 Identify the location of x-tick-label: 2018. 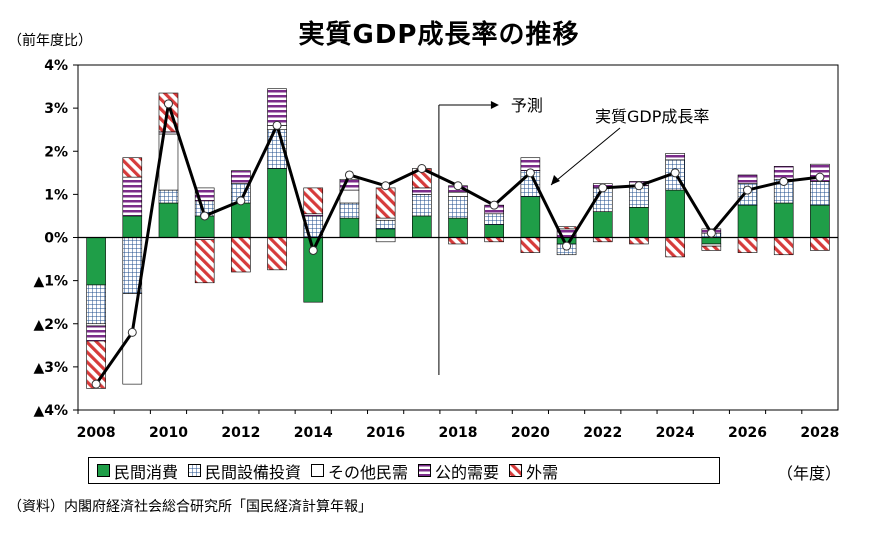
(458, 433).